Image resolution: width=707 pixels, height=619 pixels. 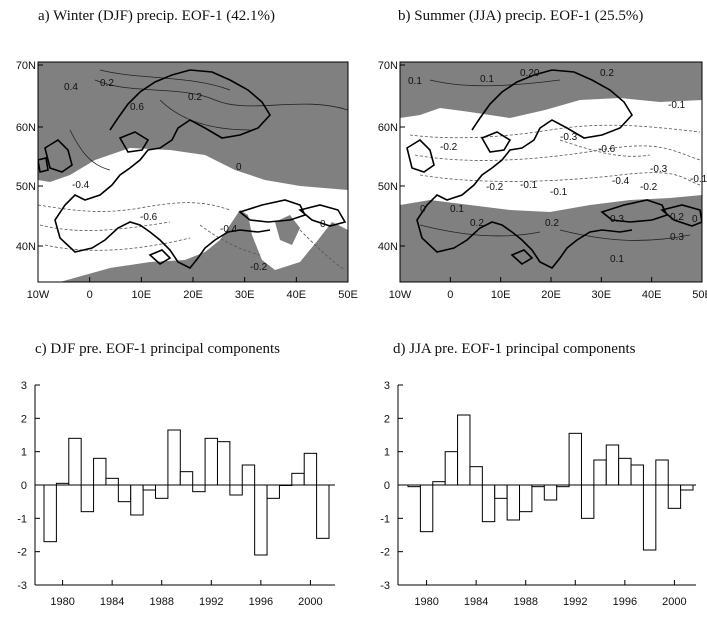 What do you see at coordinates (555, 155) in the screenshot?
I see `map-b-negative-contours` at bounding box center [555, 155].